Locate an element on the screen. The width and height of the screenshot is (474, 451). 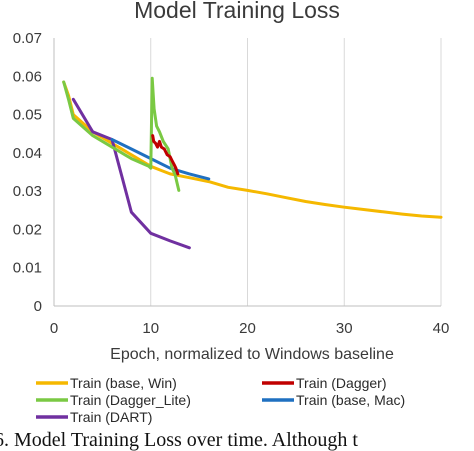
x-tick-label: 20 is located at coordinates (247, 328).